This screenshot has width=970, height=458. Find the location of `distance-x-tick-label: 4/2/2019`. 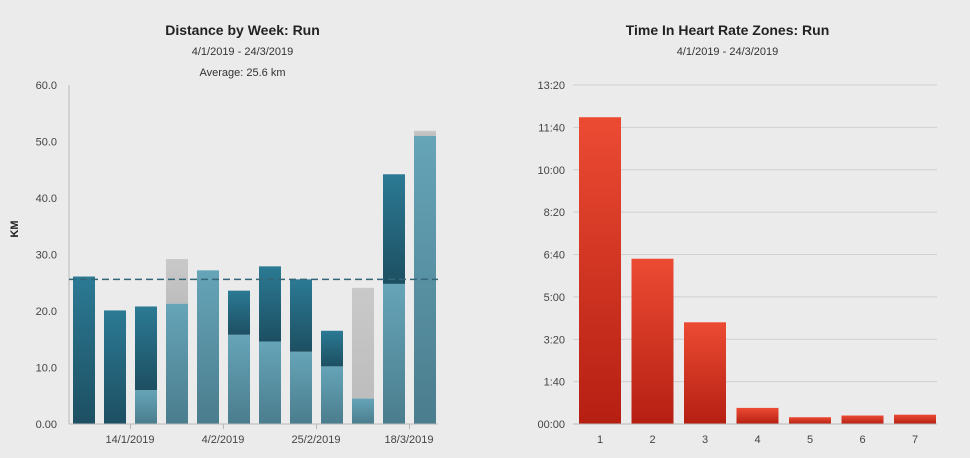

distance-x-tick-label: 4/2/2019 is located at coordinates (223, 440).